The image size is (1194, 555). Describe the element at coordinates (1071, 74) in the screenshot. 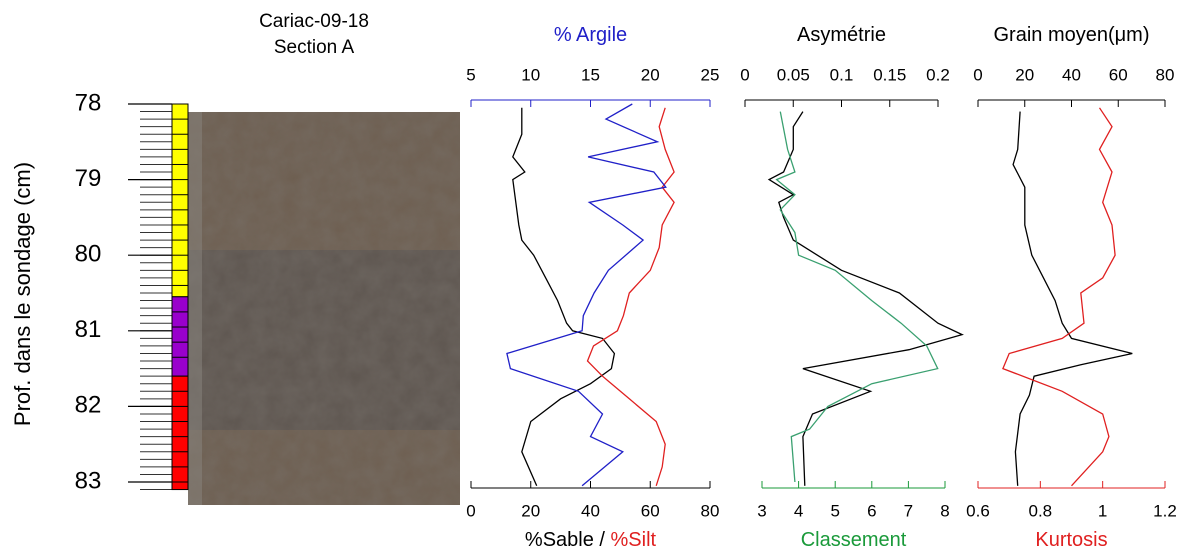

I see `x2-tick-label: 40` at that location.